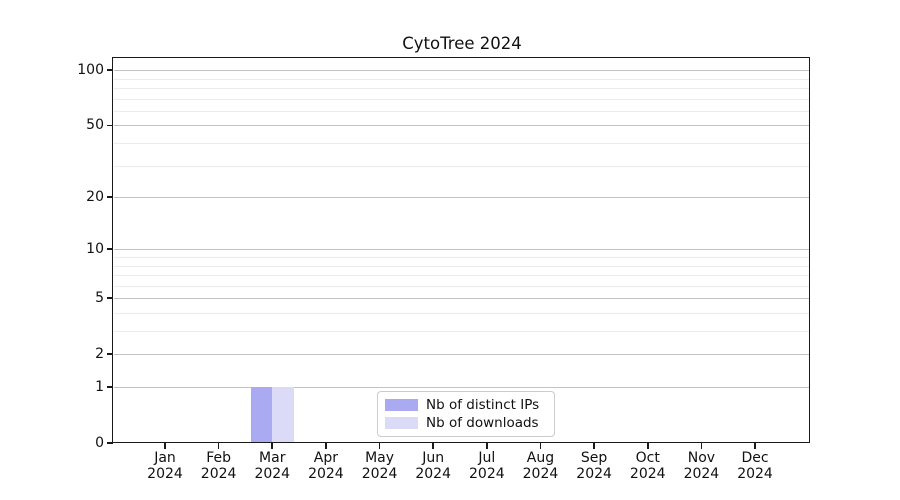  I want to click on y-tick-label: 2, so click(99, 354).